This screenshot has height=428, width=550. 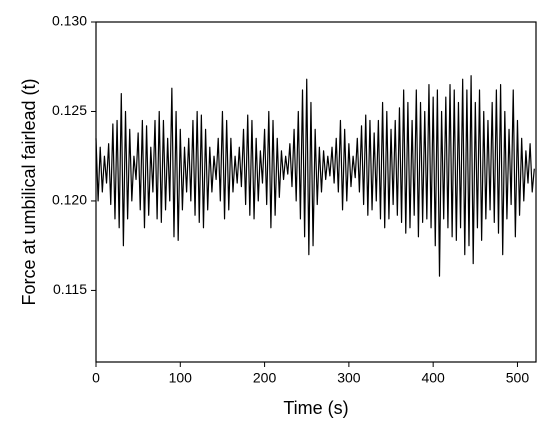 I want to click on y-tick-label: 0.130, so click(x=69, y=21).